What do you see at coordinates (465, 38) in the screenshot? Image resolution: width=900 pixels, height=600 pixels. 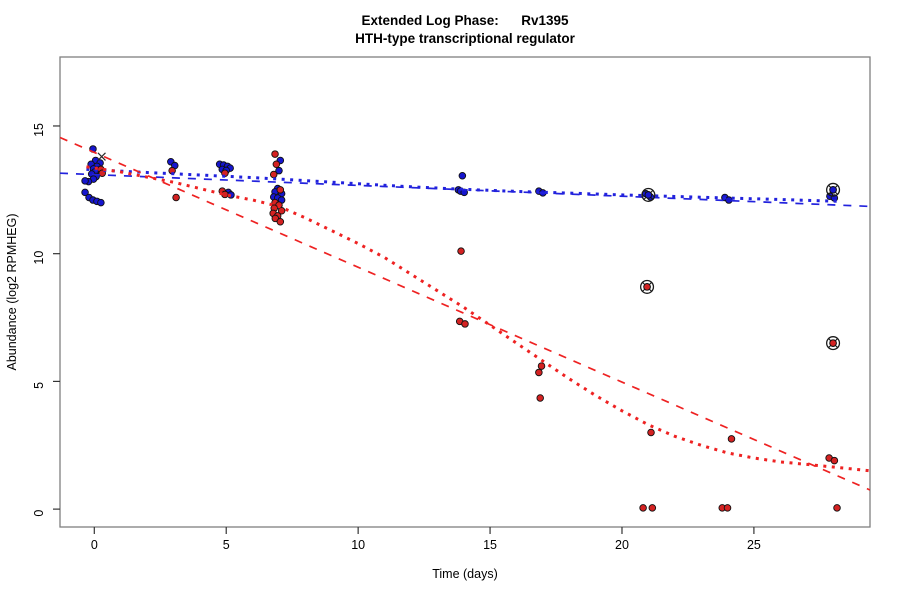 I see `plot-title-line2: HTH-type transcriptional regulator` at bounding box center [465, 38].